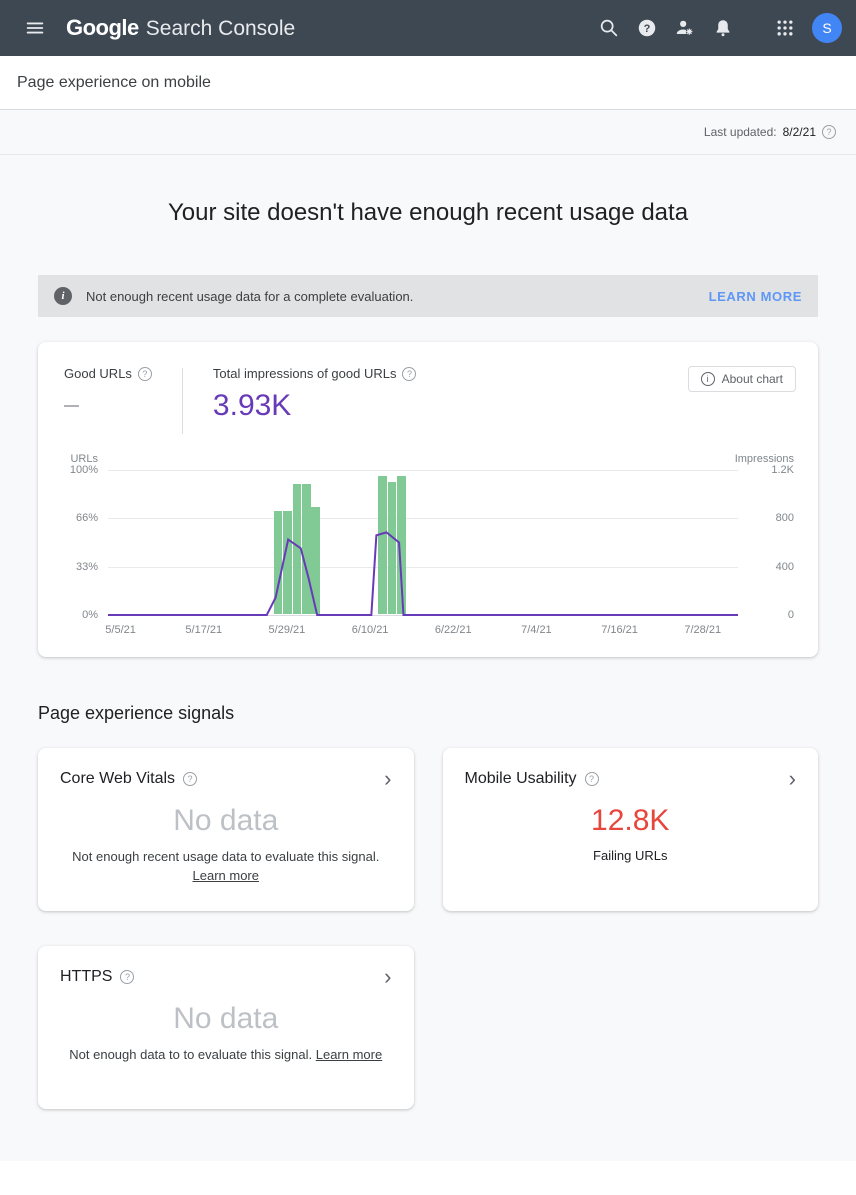 Image resolution: width=856 pixels, height=1195 pixels. What do you see at coordinates (83, 470) in the screenshot?
I see `y-tick-label: 100%` at bounding box center [83, 470].